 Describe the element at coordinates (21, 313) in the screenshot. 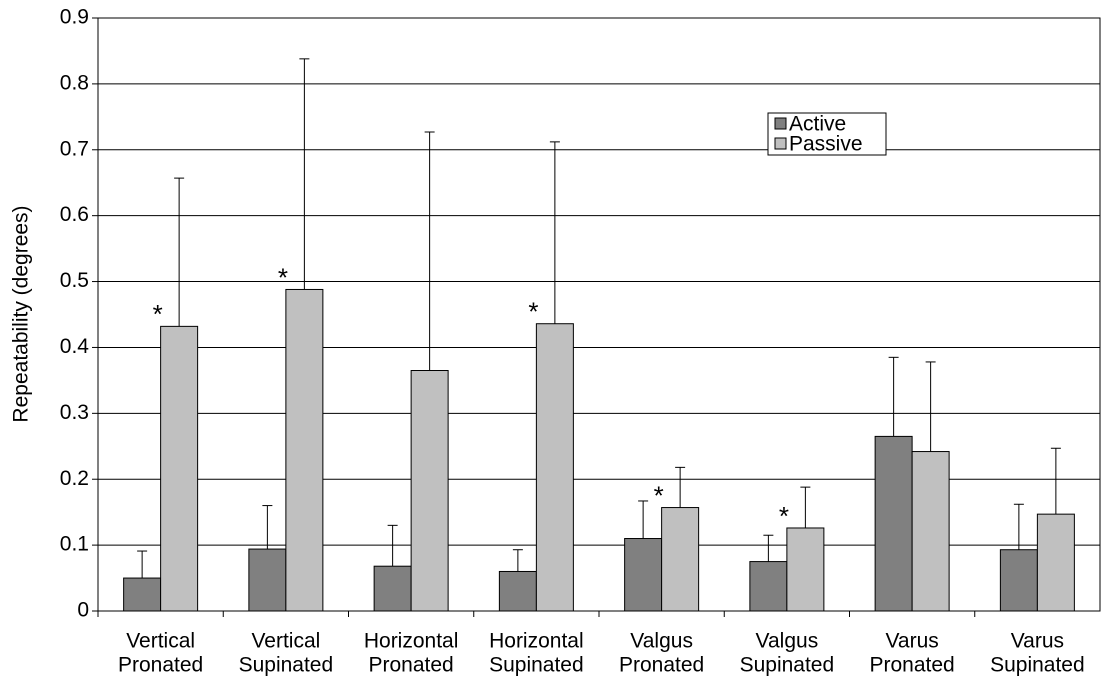

I see `y-axis-label: Repeatability (degrees)` at that location.